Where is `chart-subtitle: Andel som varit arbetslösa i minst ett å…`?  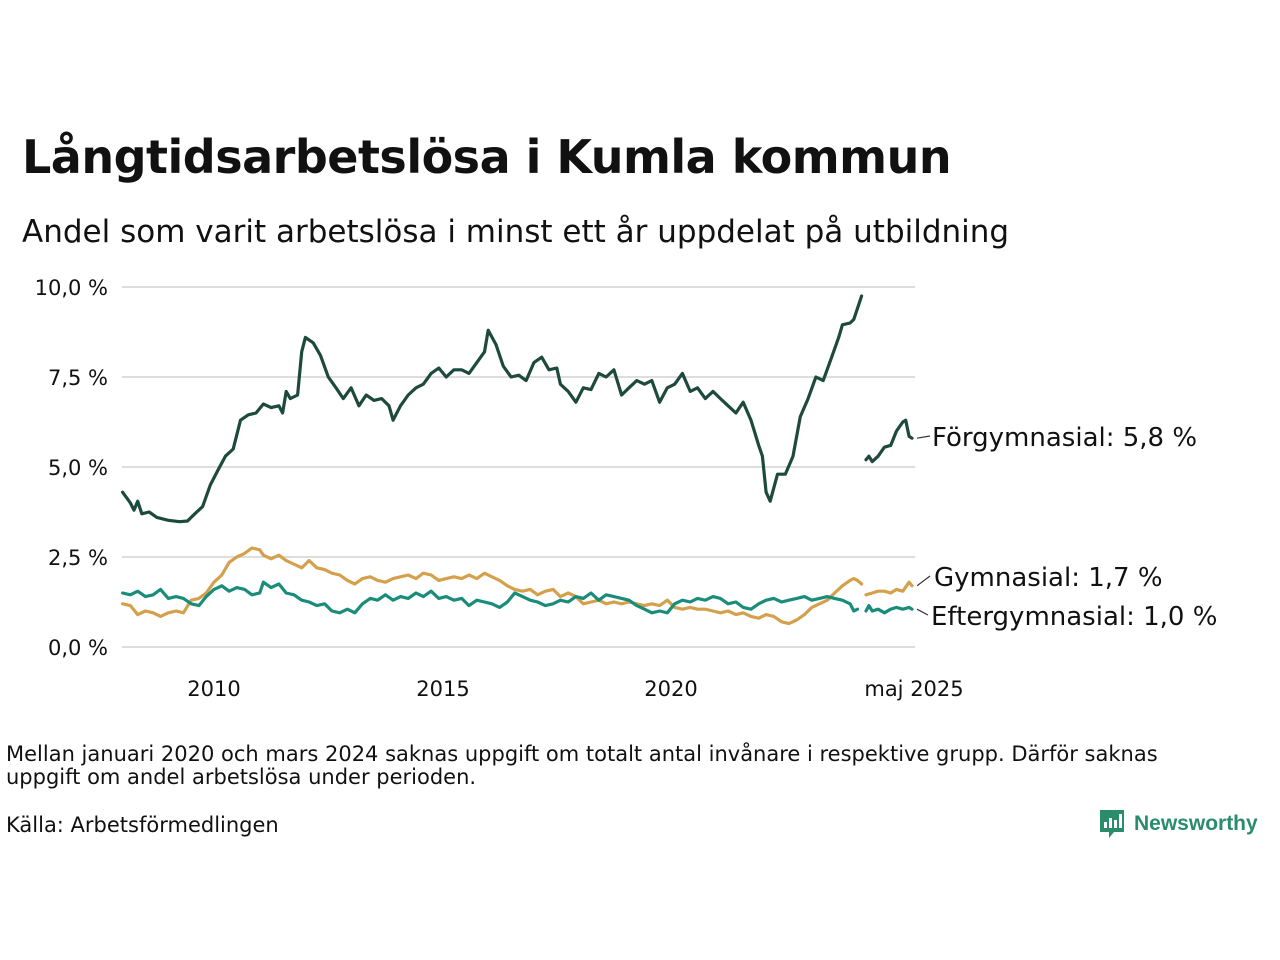
chart-subtitle: Andel som varit arbetslösa i minst ett å… is located at coordinates (516, 232).